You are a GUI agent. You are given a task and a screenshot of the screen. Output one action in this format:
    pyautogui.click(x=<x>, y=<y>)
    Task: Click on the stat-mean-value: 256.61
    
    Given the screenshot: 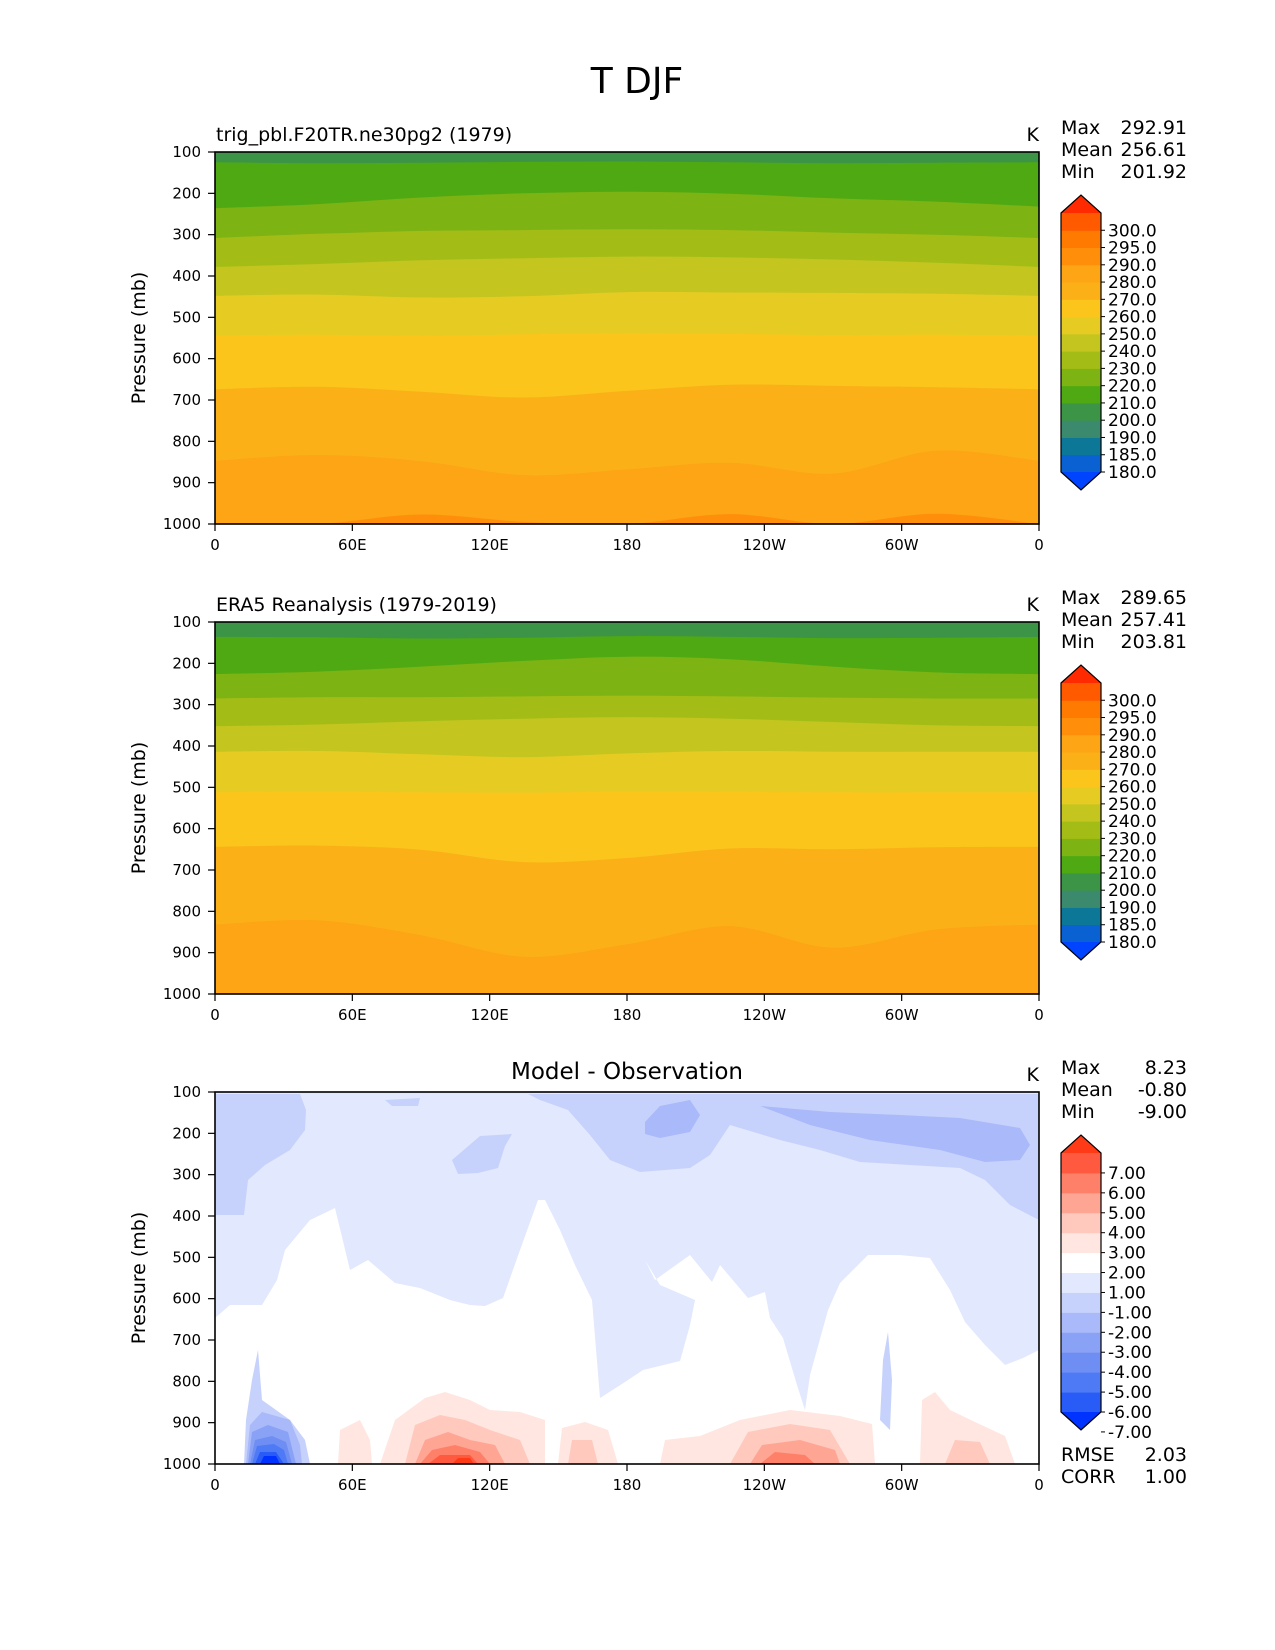 What is the action you would take?
    pyautogui.click(x=1154, y=150)
    